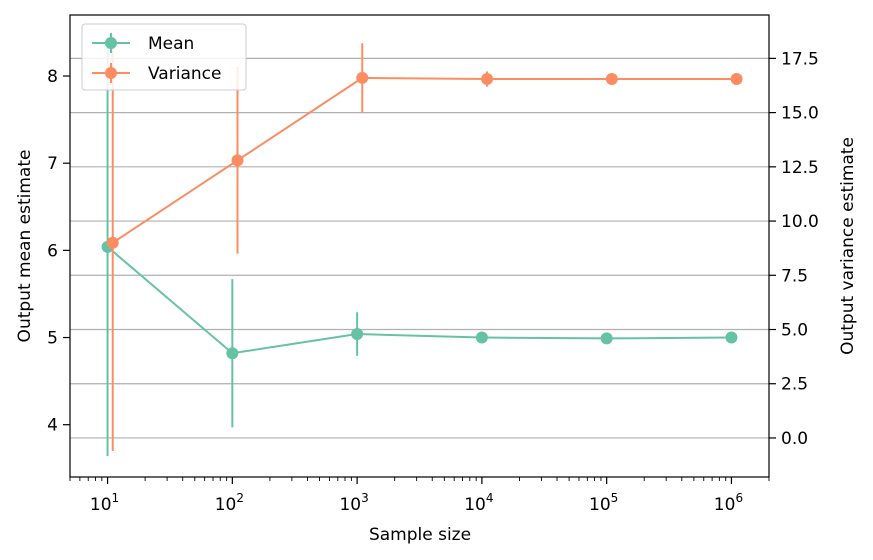  What do you see at coordinates (794, 276) in the screenshot?
I see `y-tick-label-right: 7.5` at bounding box center [794, 276].